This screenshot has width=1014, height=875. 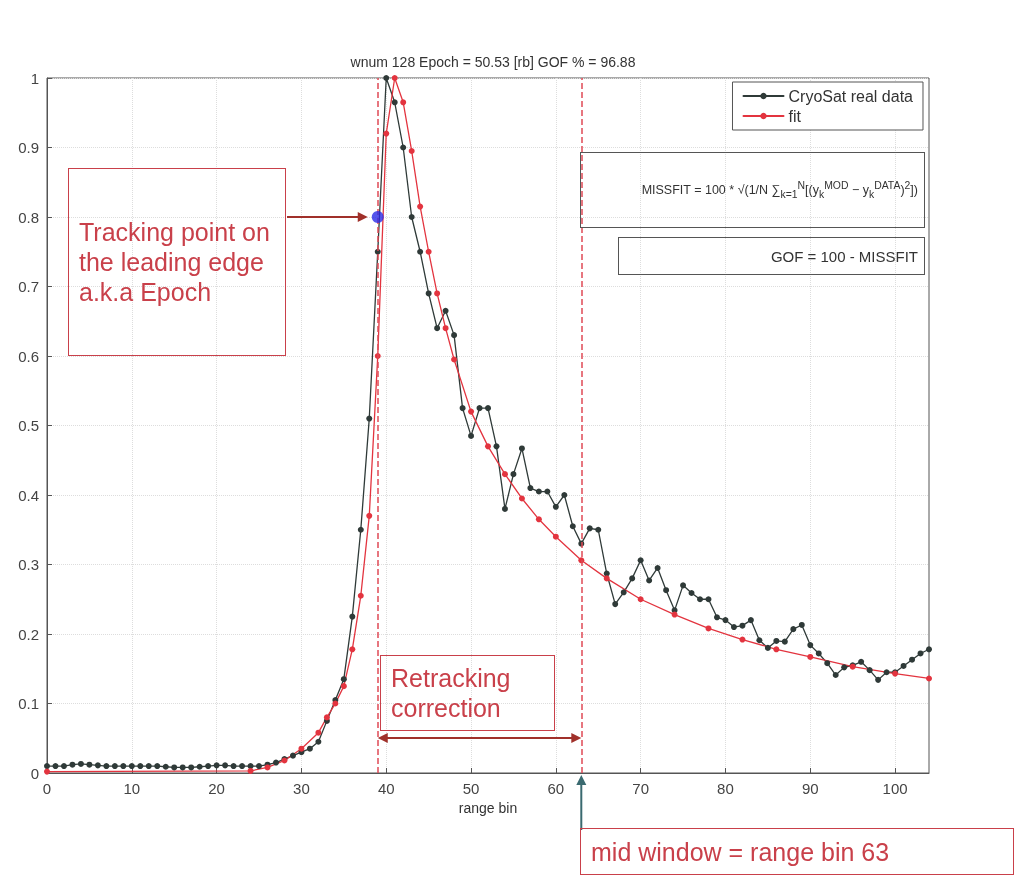 I want to click on y-tick-label: 0.5, so click(x=28, y=425).